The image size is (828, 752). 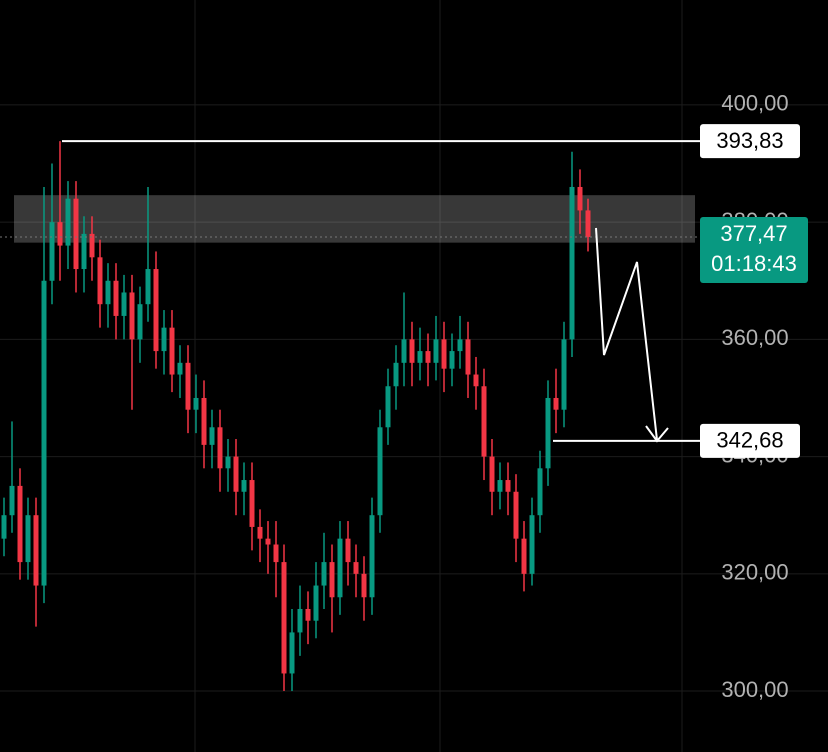 I want to click on y-tick-label: 320,00, so click(x=754, y=572).